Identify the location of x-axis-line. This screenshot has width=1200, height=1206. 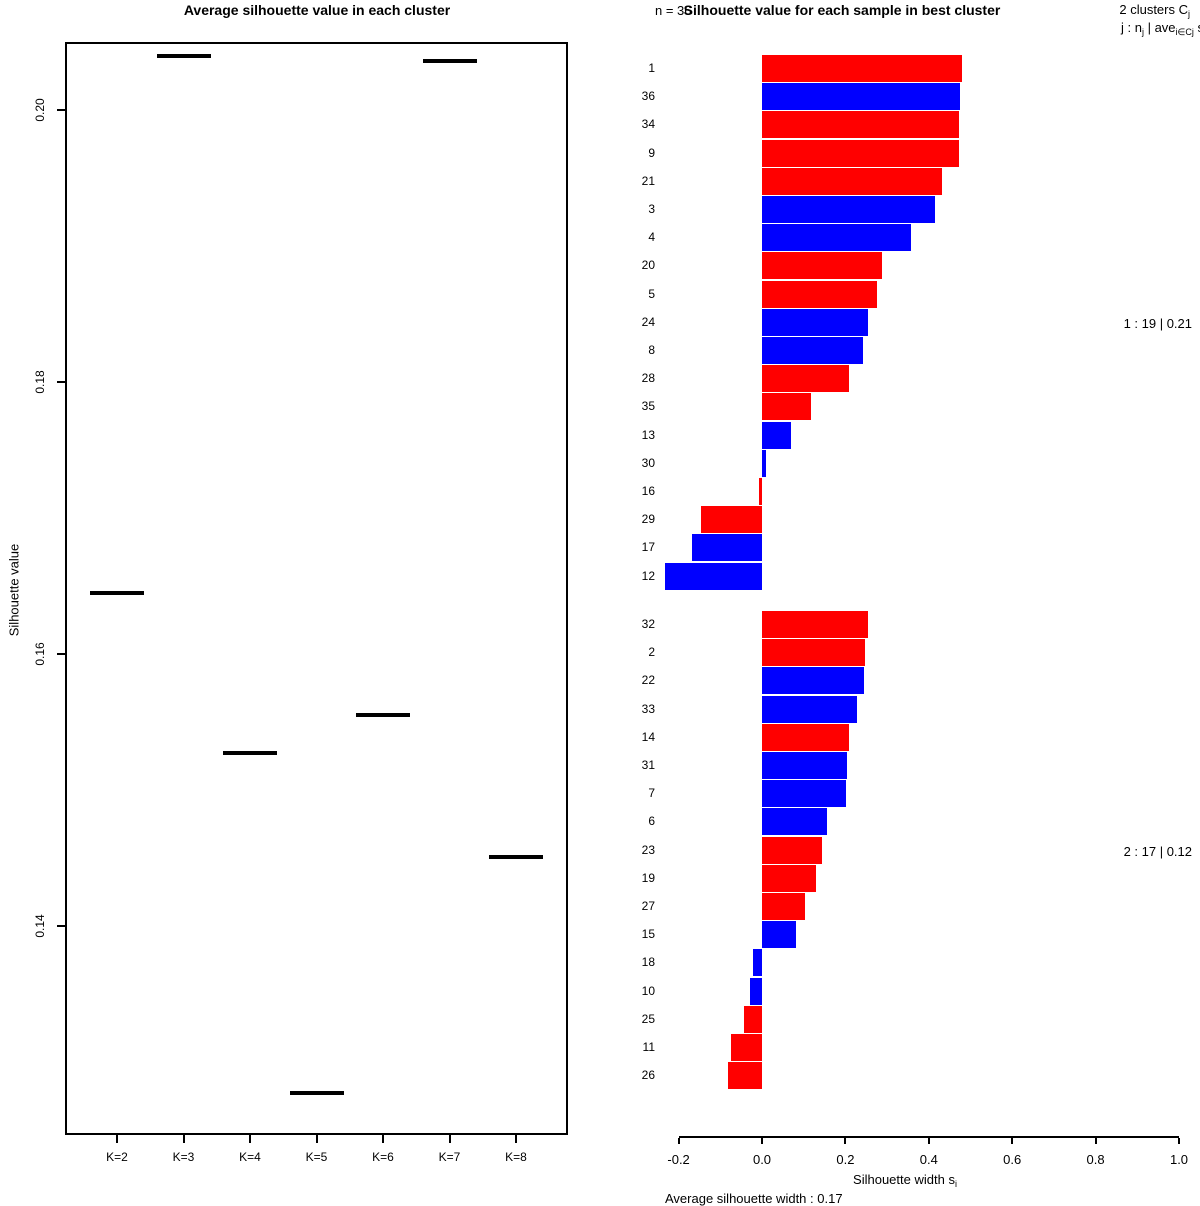
(928, 1137).